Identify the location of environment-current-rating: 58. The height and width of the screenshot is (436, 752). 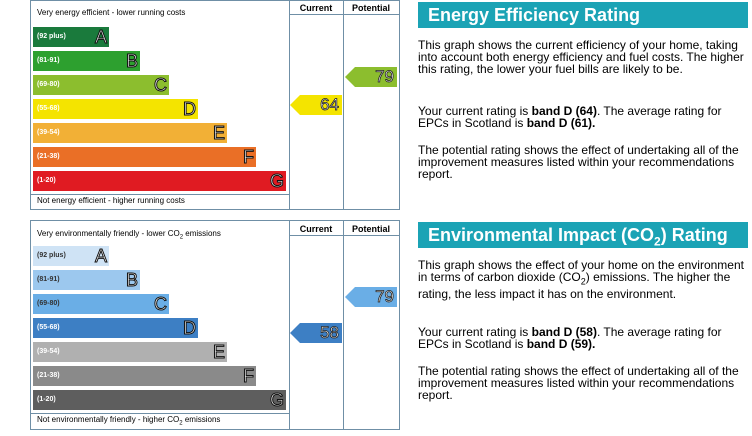
(316, 333).